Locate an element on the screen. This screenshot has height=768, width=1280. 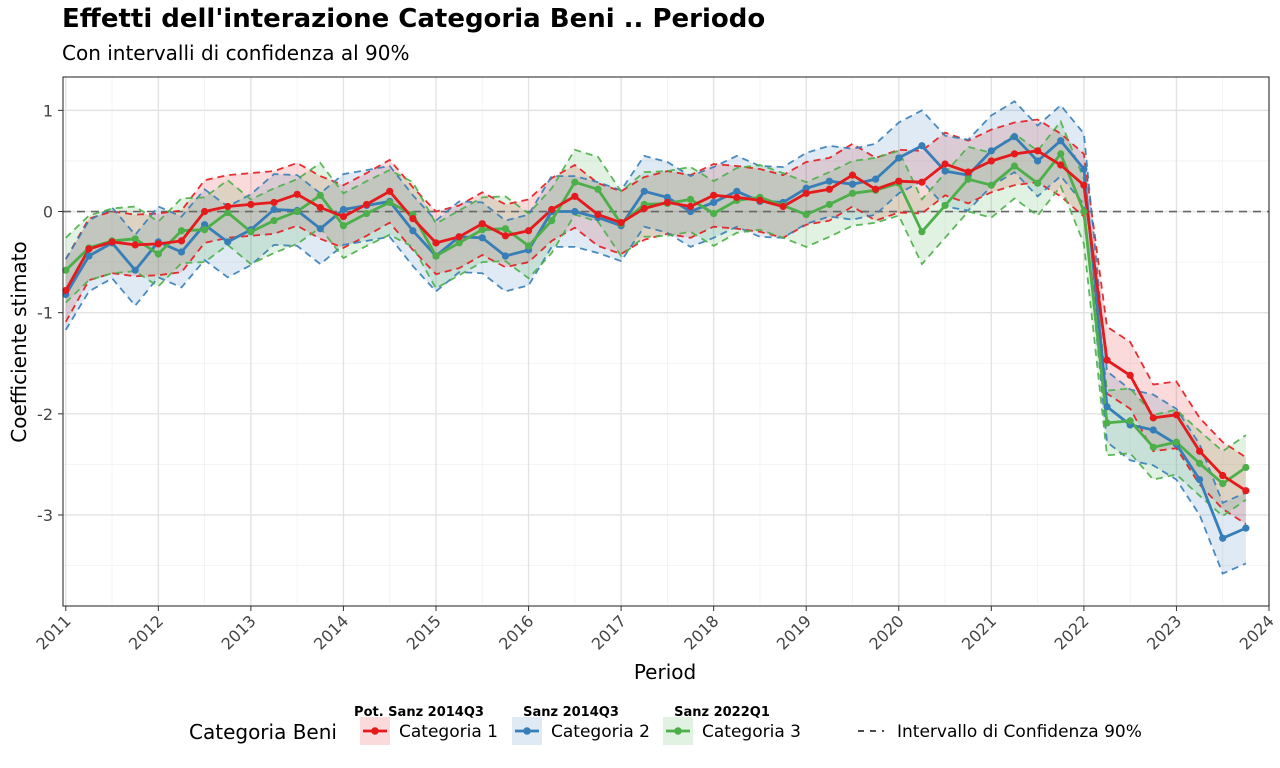
x-tick-label: 2019 is located at coordinates (794, 632).